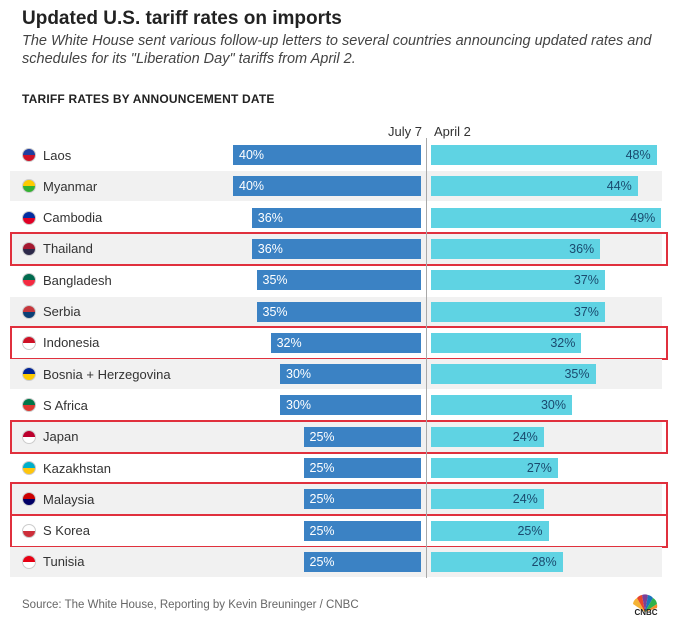 The image size is (675, 620). Describe the element at coordinates (539, 468) in the screenshot. I see `value-label-april: 27%` at that location.